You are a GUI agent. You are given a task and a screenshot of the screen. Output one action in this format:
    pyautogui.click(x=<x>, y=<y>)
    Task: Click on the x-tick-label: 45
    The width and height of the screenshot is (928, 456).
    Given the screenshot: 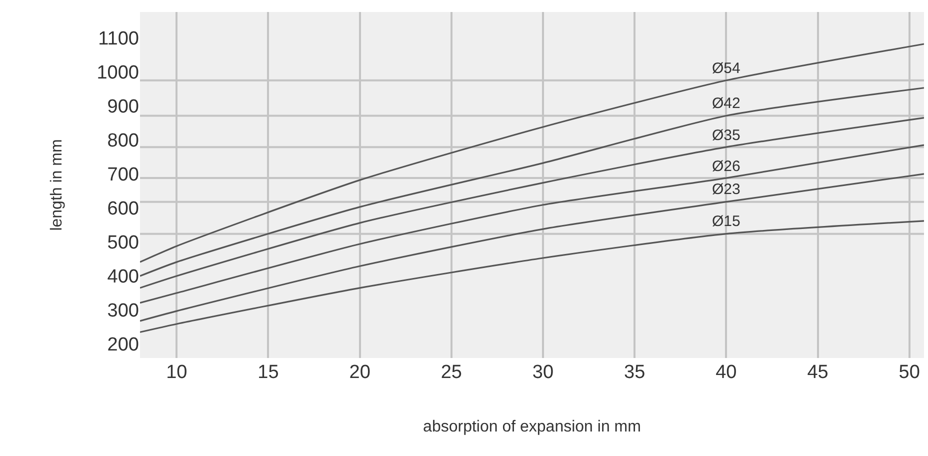 What is the action you would take?
    pyautogui.click(x=817, y=372)
    